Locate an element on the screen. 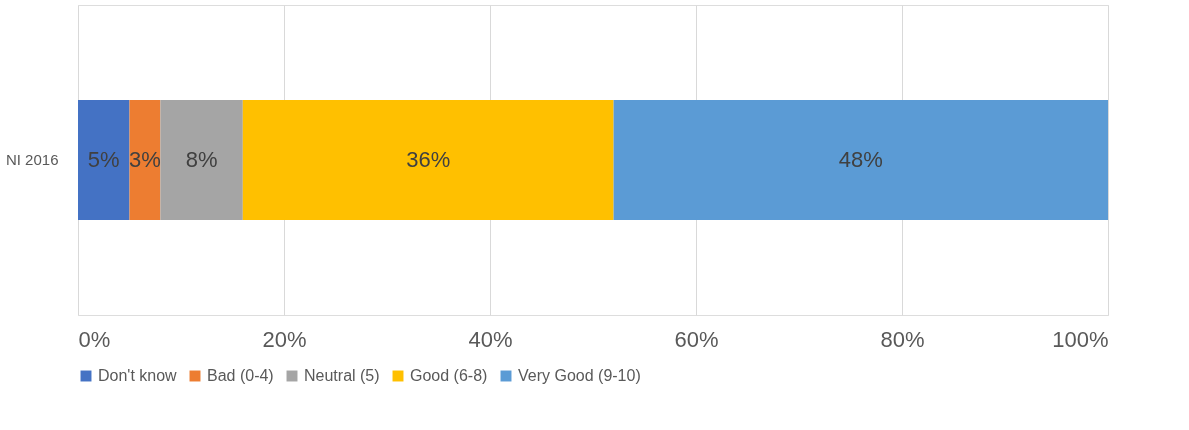  data-label: 5% is located at coordinates (103, 159).